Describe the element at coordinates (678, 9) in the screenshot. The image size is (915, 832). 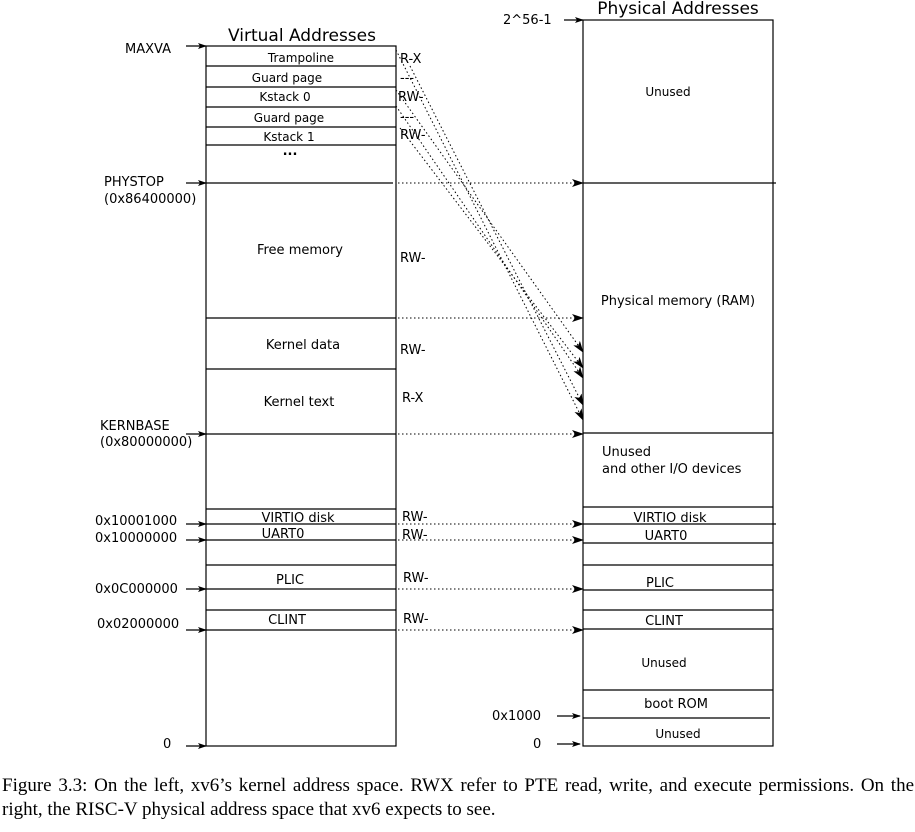
I see `physical-title: Physical Addresses` at that location.